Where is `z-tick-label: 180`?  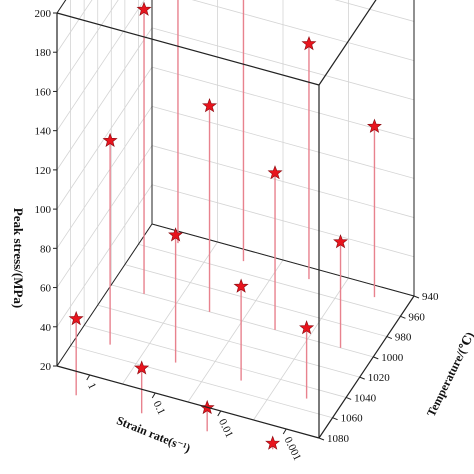 z-tick-label: 180 is located at coordinates (43, 53).